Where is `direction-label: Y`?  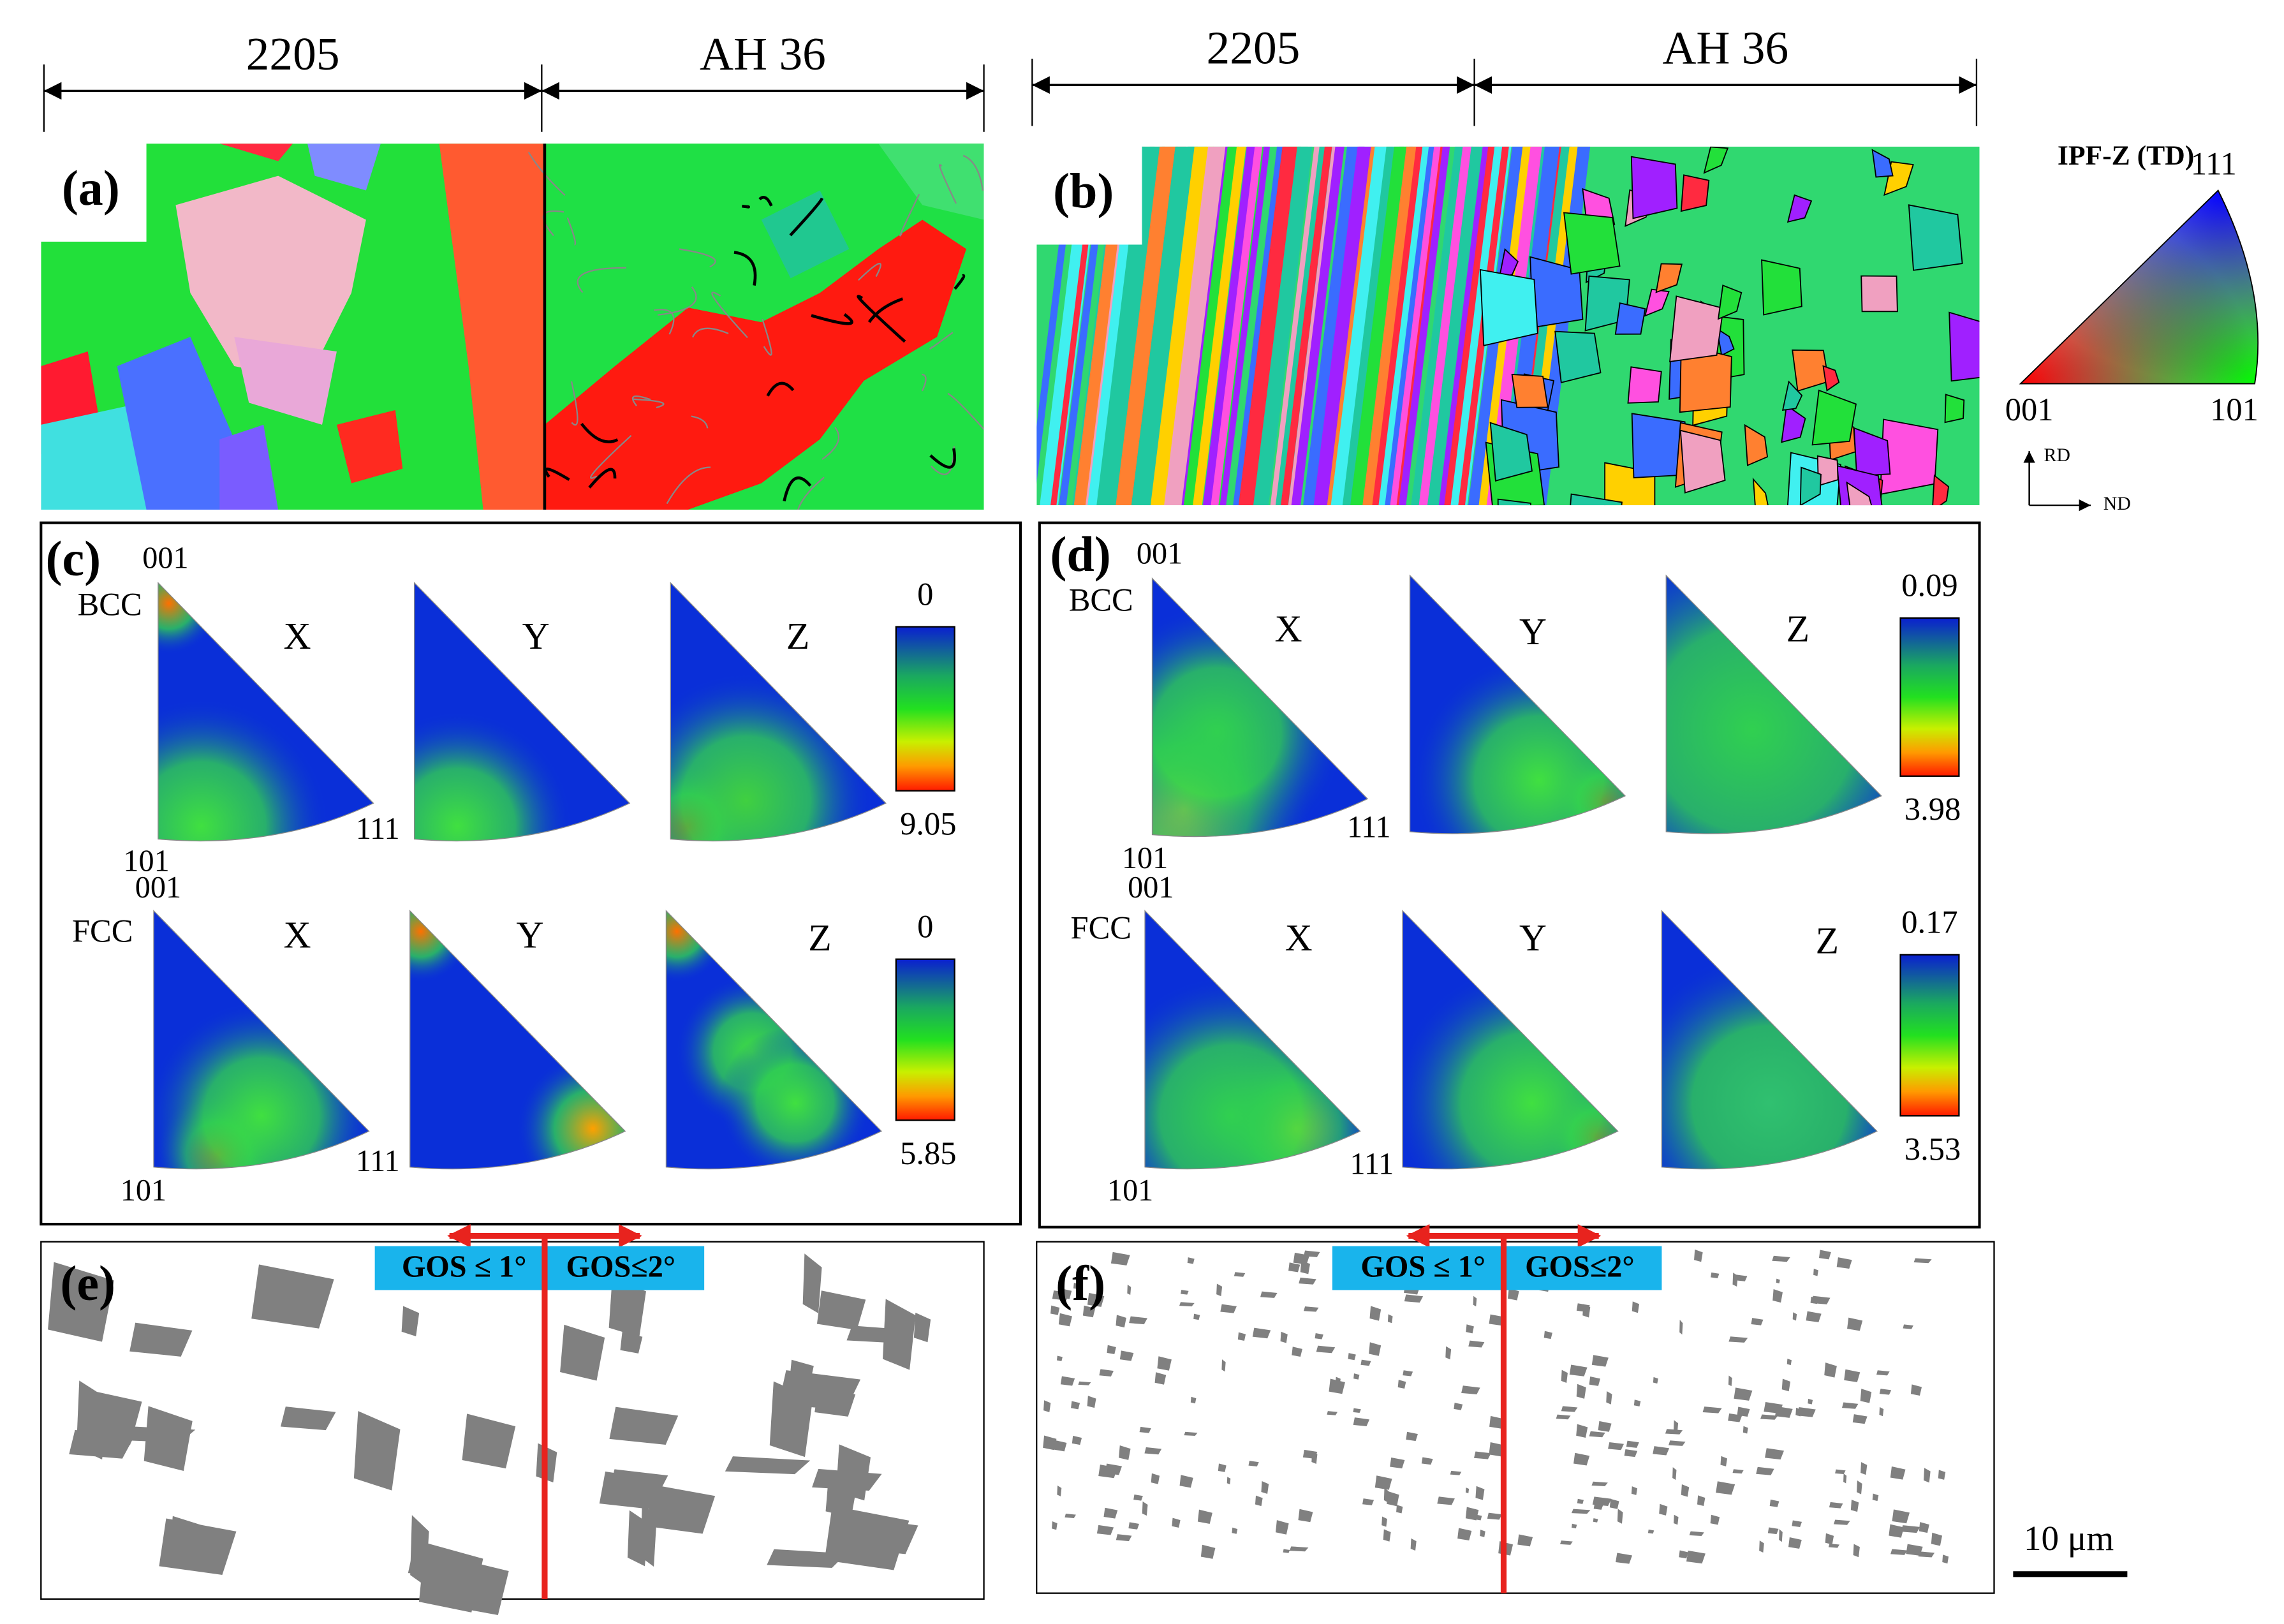 direction-label: Y is located at coordinates (1533, 938).